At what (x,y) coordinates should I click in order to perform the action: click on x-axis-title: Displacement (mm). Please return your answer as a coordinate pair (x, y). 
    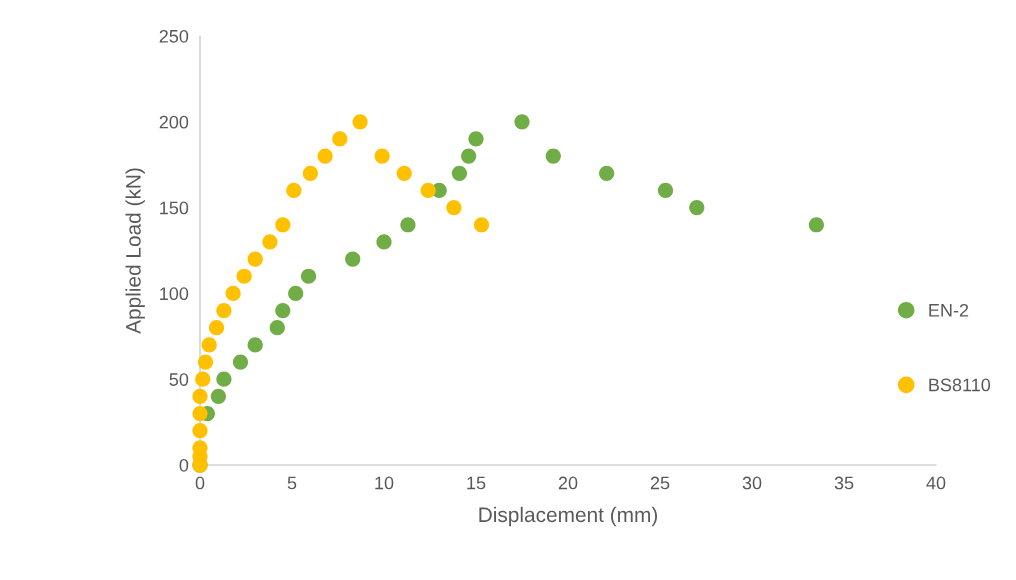
    Looking at the image, I should click on (568, 516).